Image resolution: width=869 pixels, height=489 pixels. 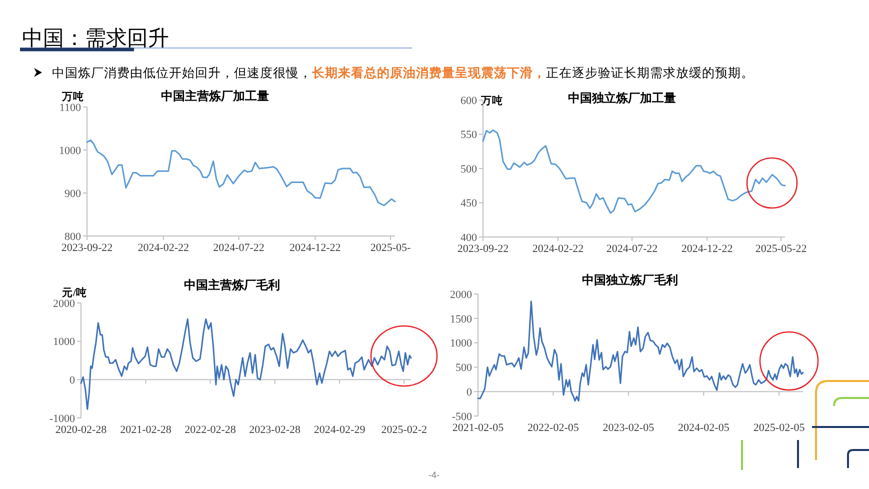 What do you see at coordinates (461, 319) in the screenshot?
I see `y-tick-label: 1500` at bounding box center [461, 319].